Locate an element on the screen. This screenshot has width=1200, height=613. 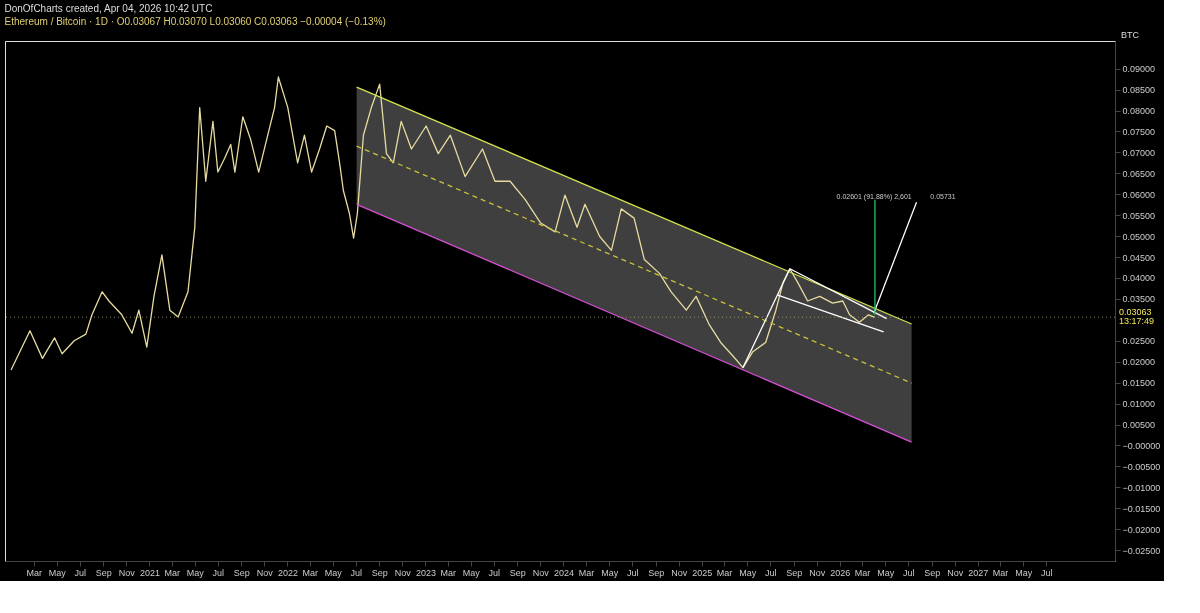
x-tick-label: 2026 is located at coordinates (840, 572).